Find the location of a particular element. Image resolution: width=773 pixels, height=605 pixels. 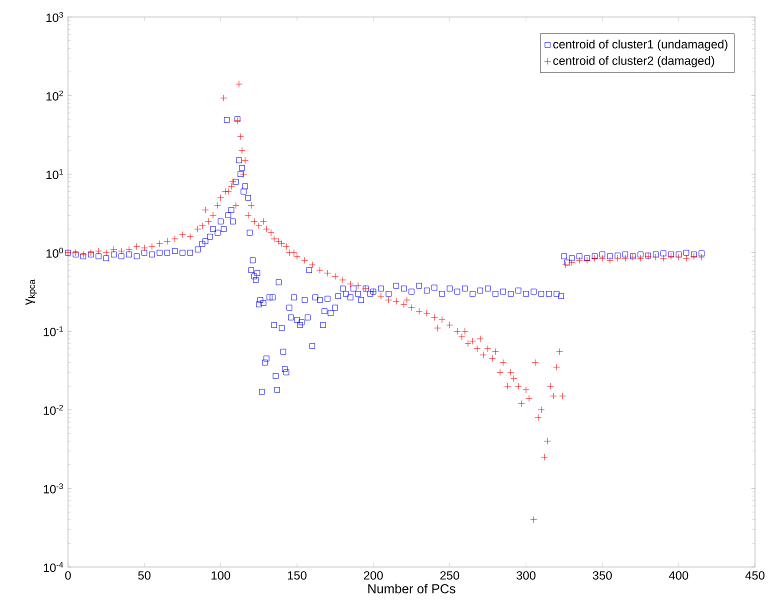

y-tick-label: 10$^{-2}$ is located at coordinates (53, 409).